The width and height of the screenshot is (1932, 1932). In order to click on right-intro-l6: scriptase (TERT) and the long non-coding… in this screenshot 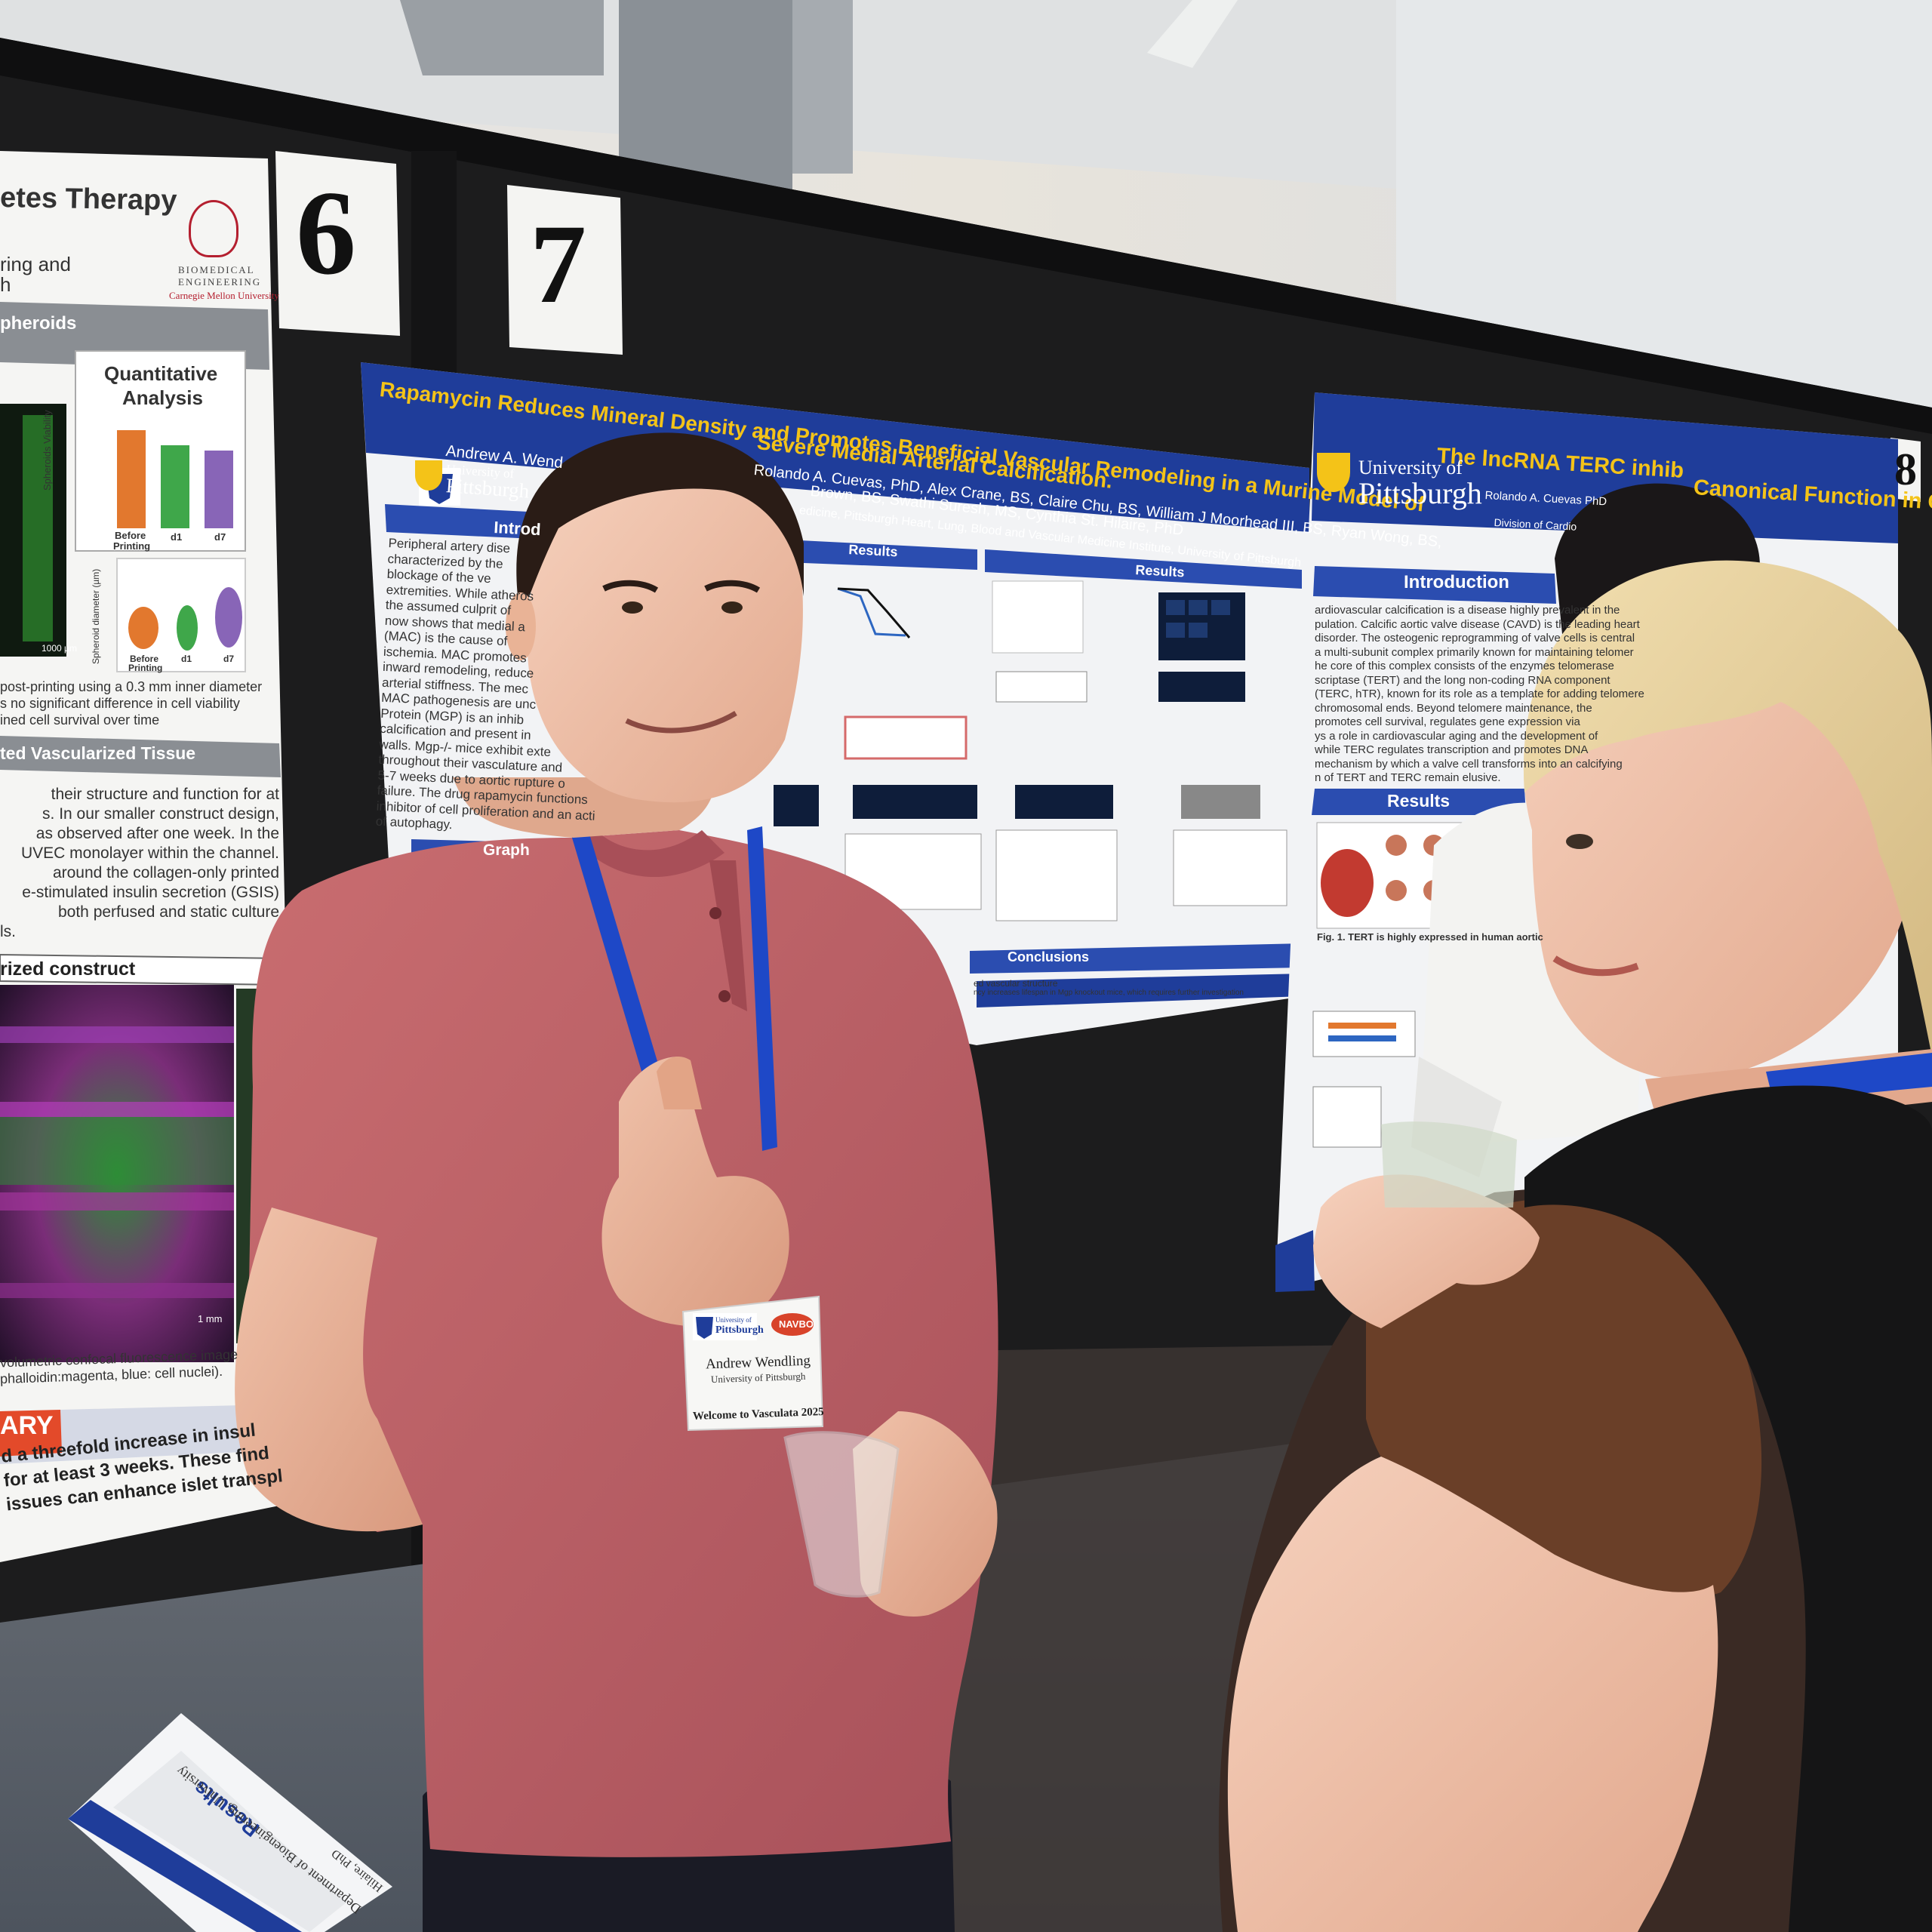, I will do `click(1463, 680)`.